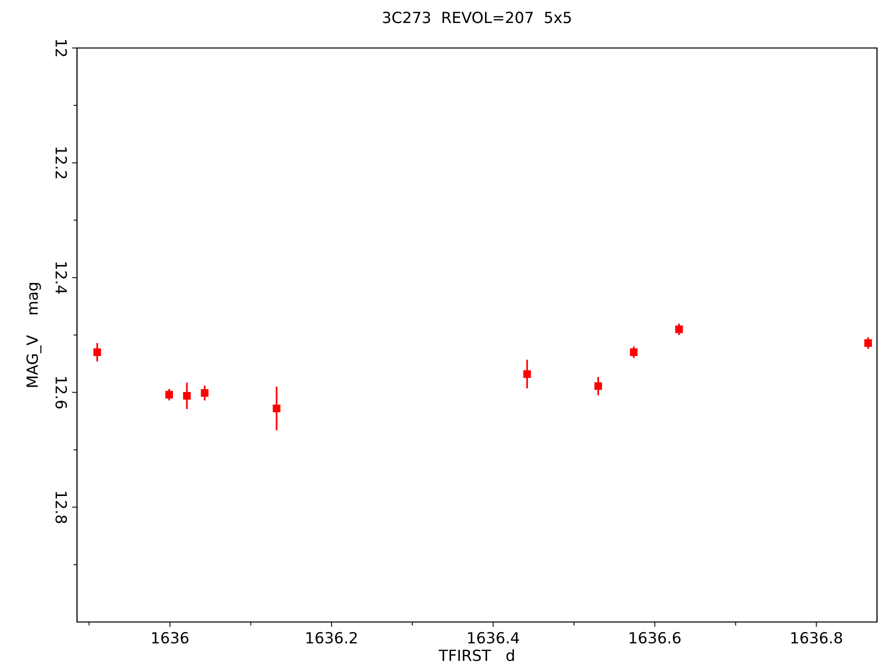 The image size is (879, 669). I want to click on y-axis-title: MAG_V mag, so click(34, 335).